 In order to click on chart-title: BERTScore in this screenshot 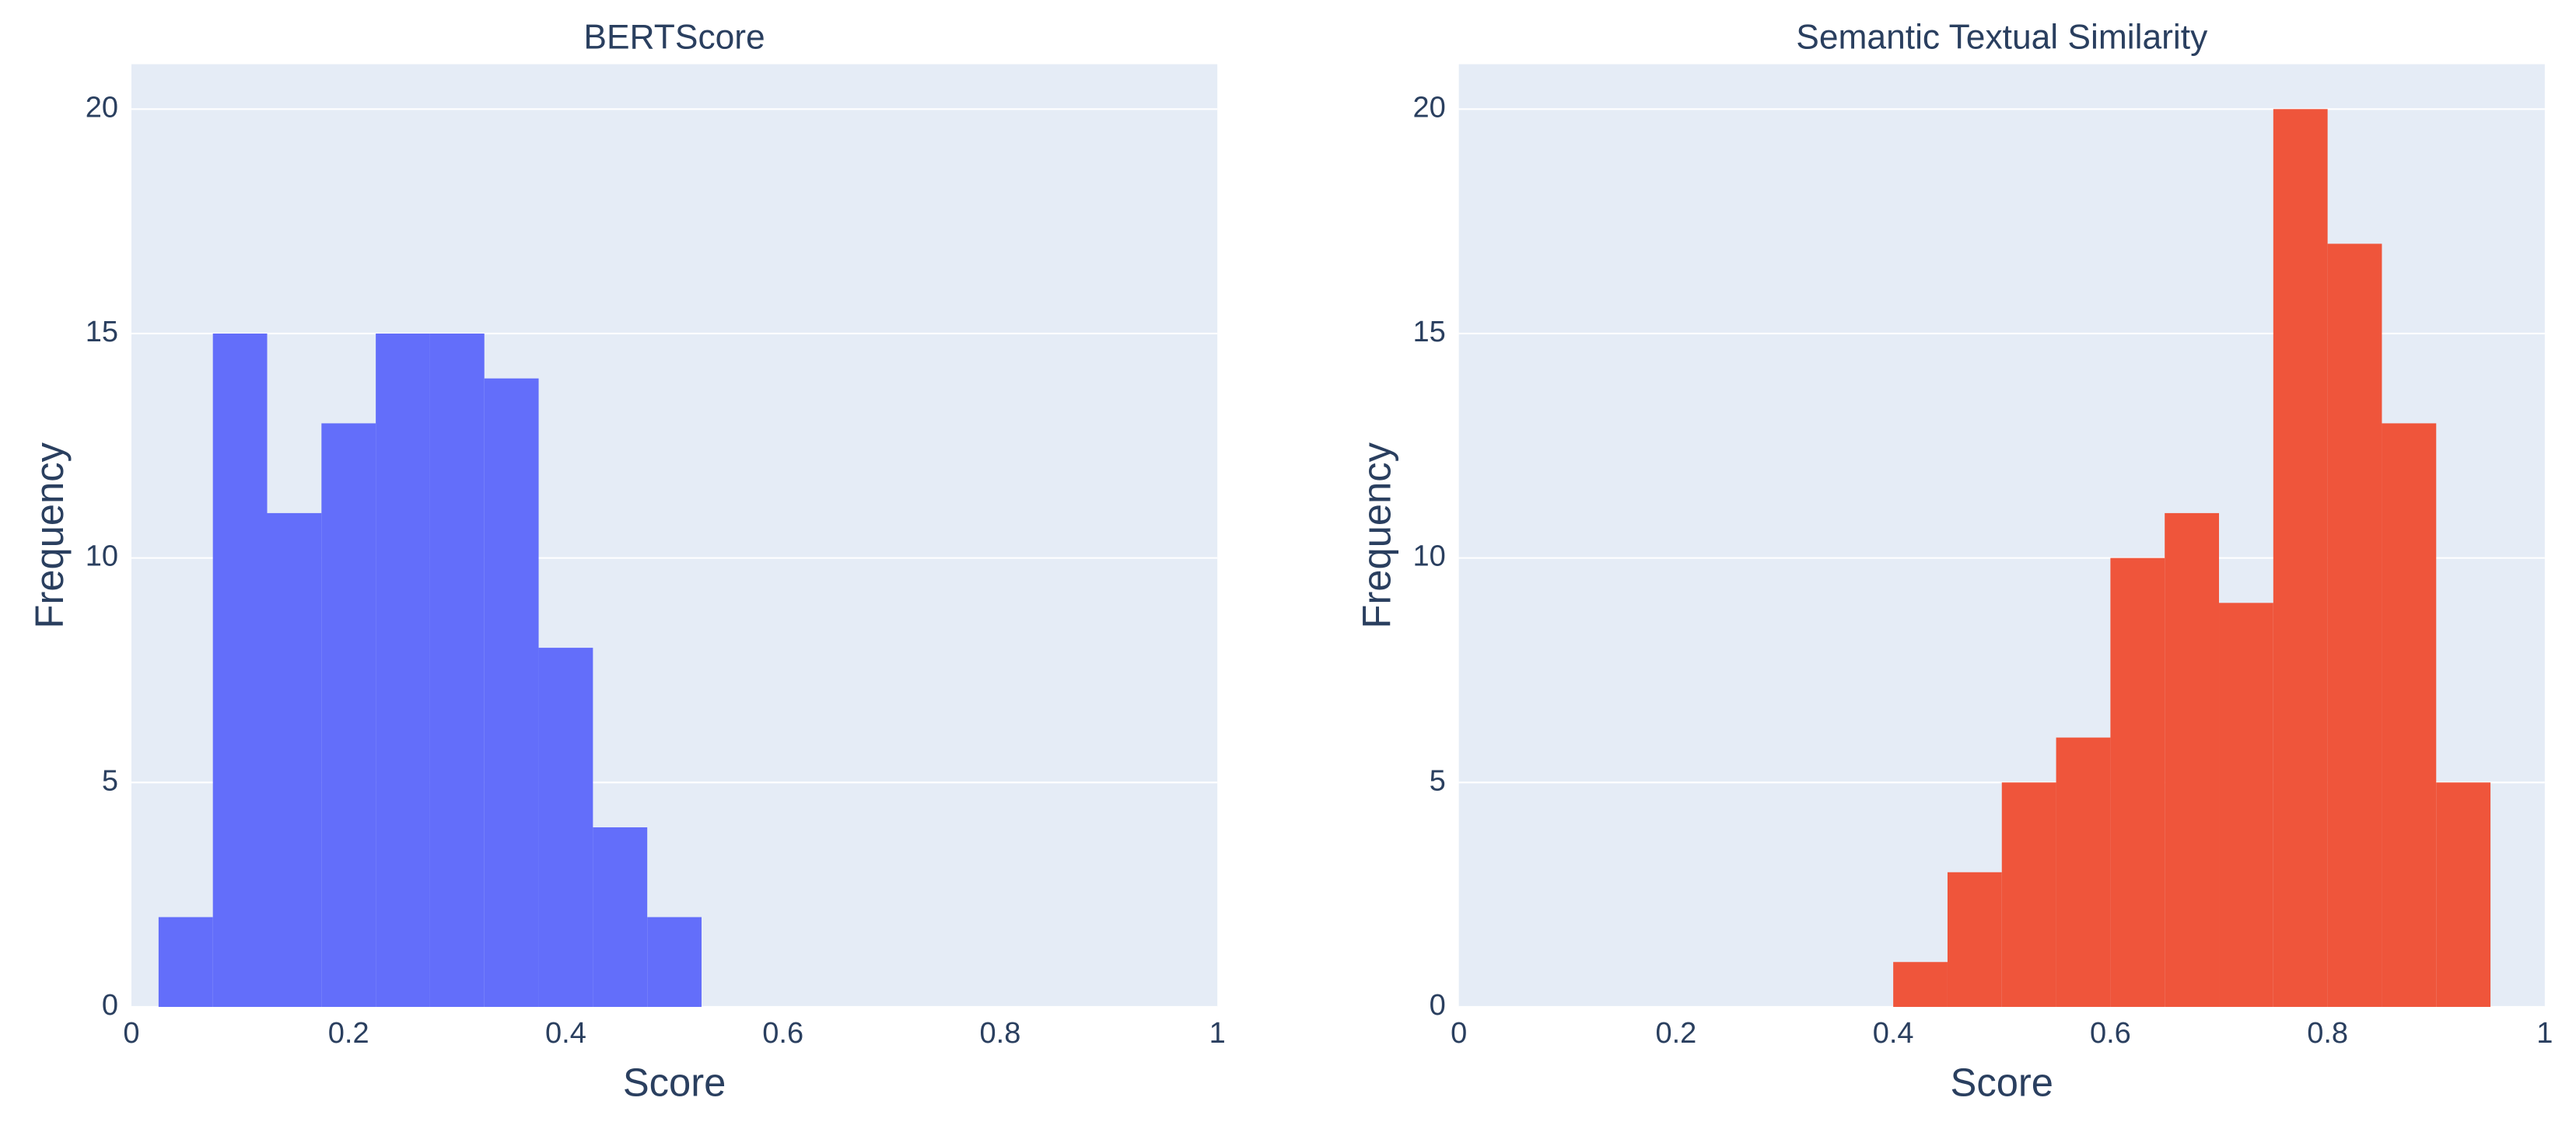, I will do `click(674, 38)`.